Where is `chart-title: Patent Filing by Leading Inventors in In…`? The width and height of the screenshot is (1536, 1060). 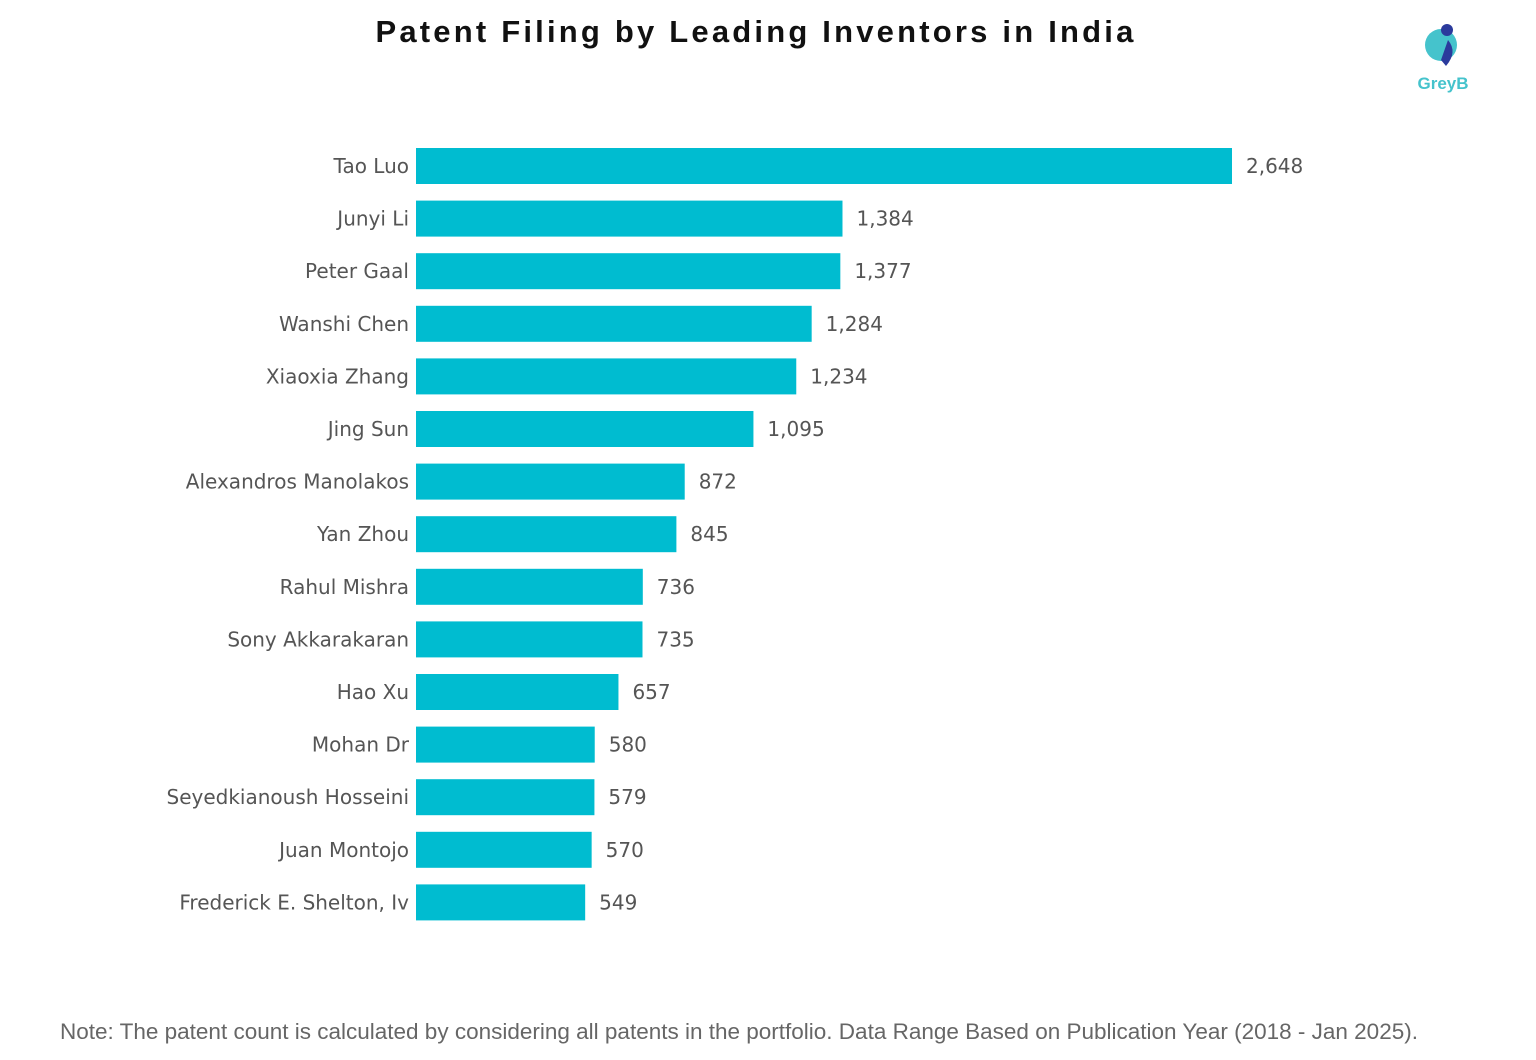
chart-title: Patent Filing by Leading Inventors in In… is located at coordinates (756, 31).